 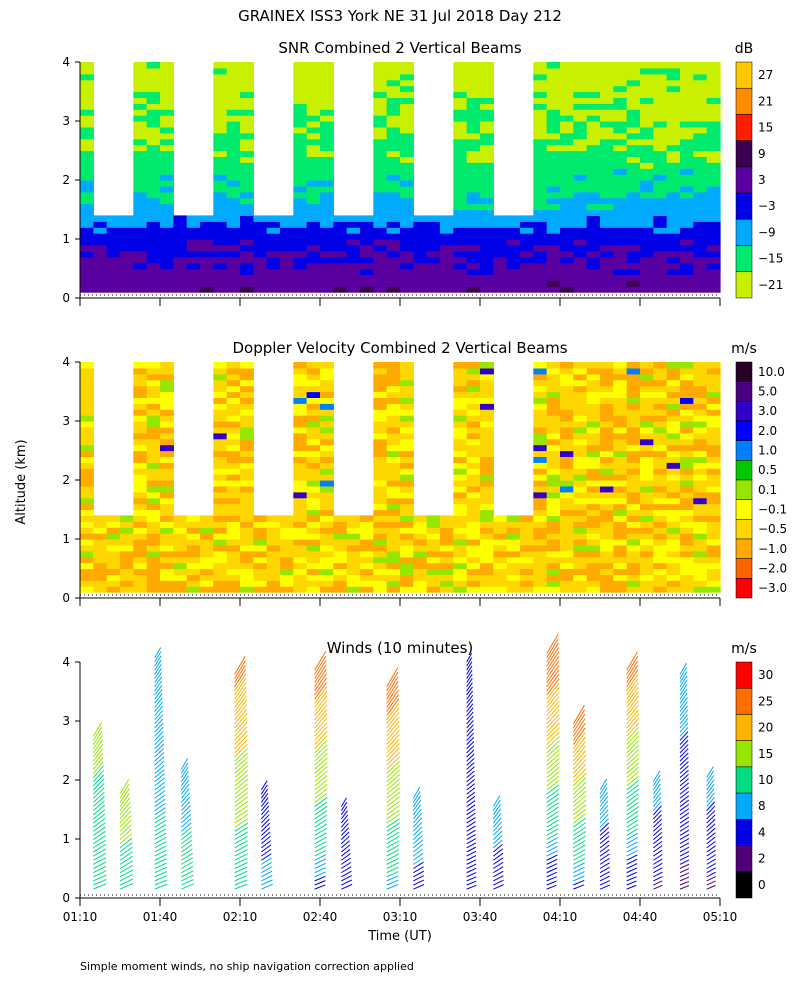 I want to click on colorbar-label: −0.5, so click(x=772, y=529).